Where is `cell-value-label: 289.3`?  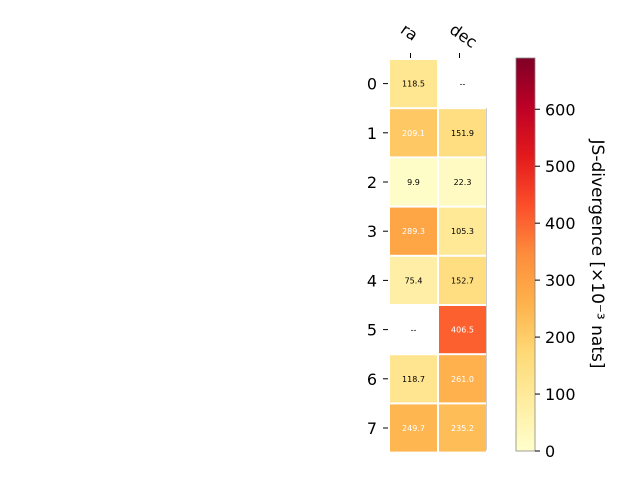 cell-value-label: 289.3 is located at coordinates (413, 231).